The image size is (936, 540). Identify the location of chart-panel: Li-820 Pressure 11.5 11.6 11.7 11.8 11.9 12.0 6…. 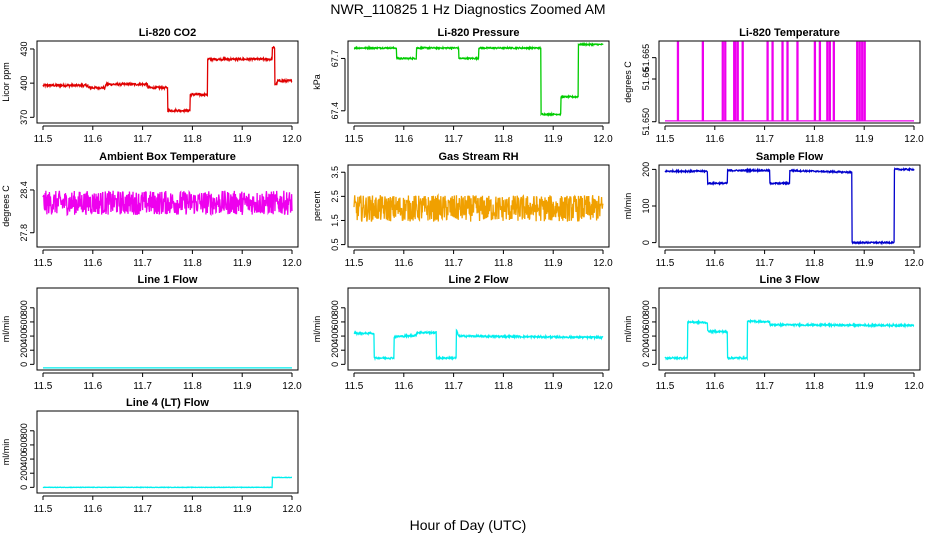
(462, 86).